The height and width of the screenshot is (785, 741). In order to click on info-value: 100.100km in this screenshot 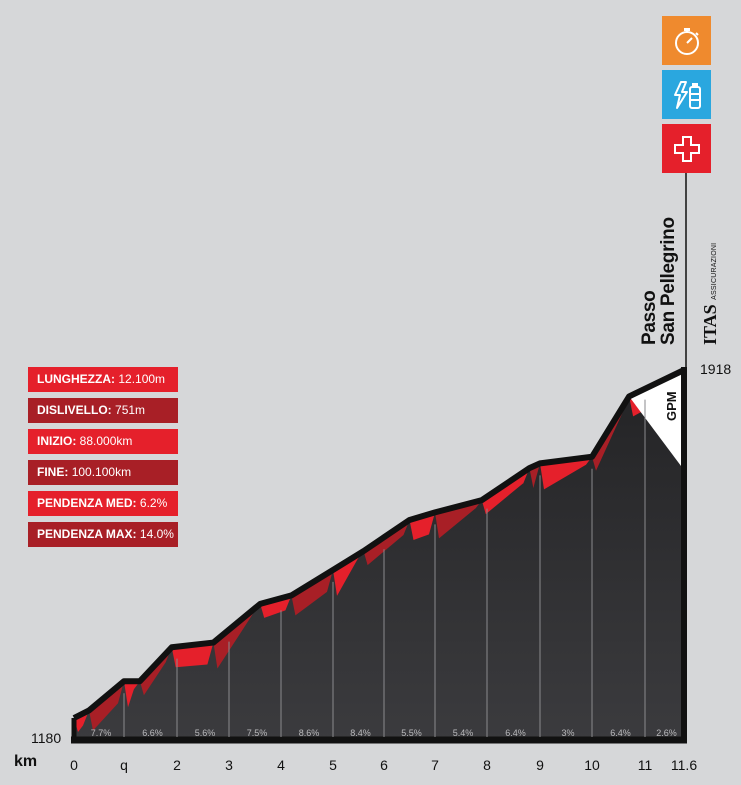, I will do `click(101, 472)`.